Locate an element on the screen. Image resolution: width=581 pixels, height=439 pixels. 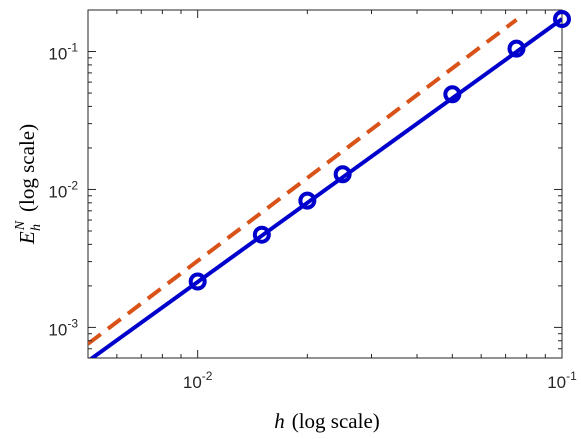
y-axis-suffix: (log scale) is located at coordinates (27, 168).